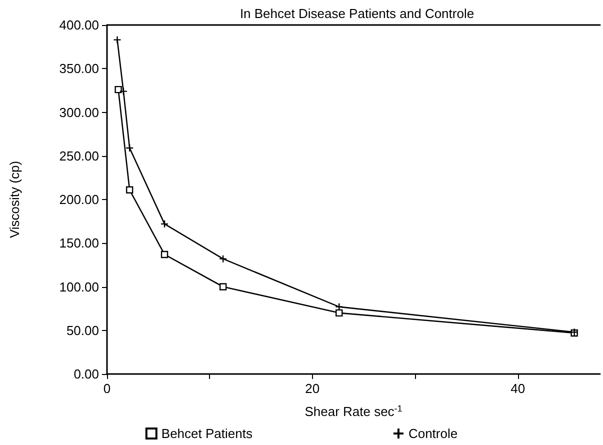  What do you see at coordinates (357, 13) in the screenshot?
I see `chart-title: In Behcet Disease Patients and Controle` at bounding box center [357, 13].